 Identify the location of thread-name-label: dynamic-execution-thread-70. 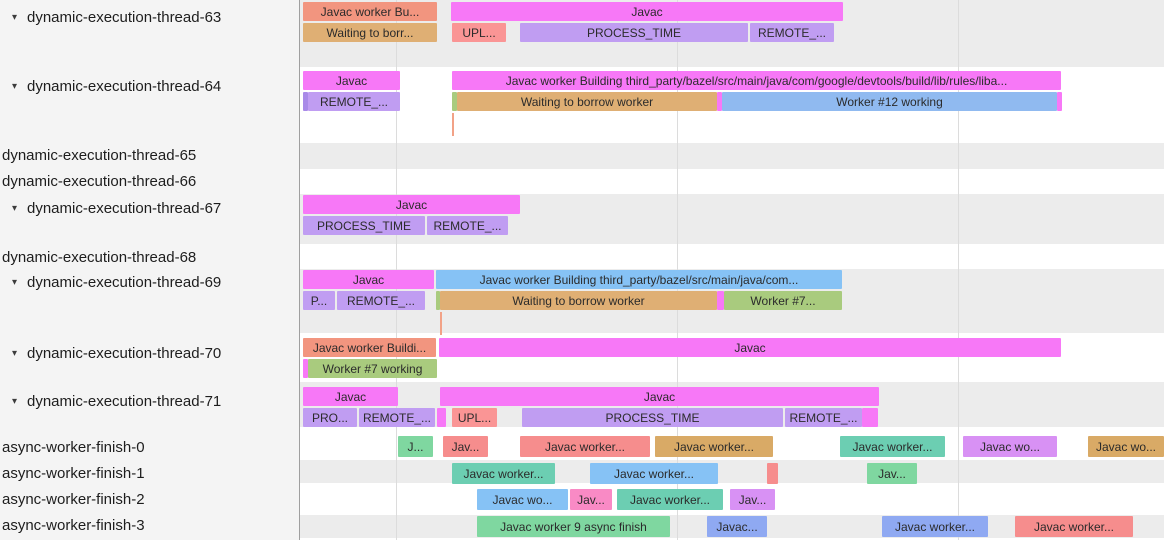
(124, 353).